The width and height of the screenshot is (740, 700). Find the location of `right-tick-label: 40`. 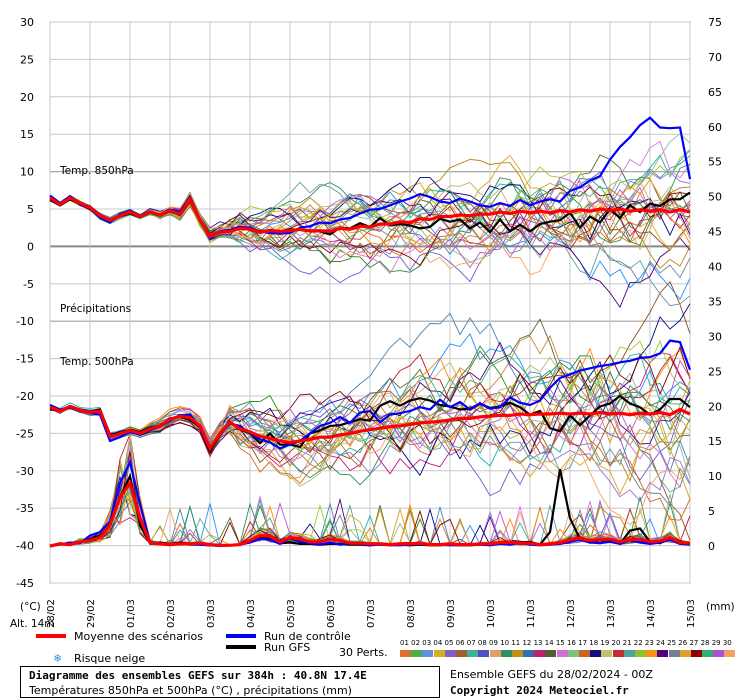

right-tick-label: 40 is located at coordinates (715, 267).